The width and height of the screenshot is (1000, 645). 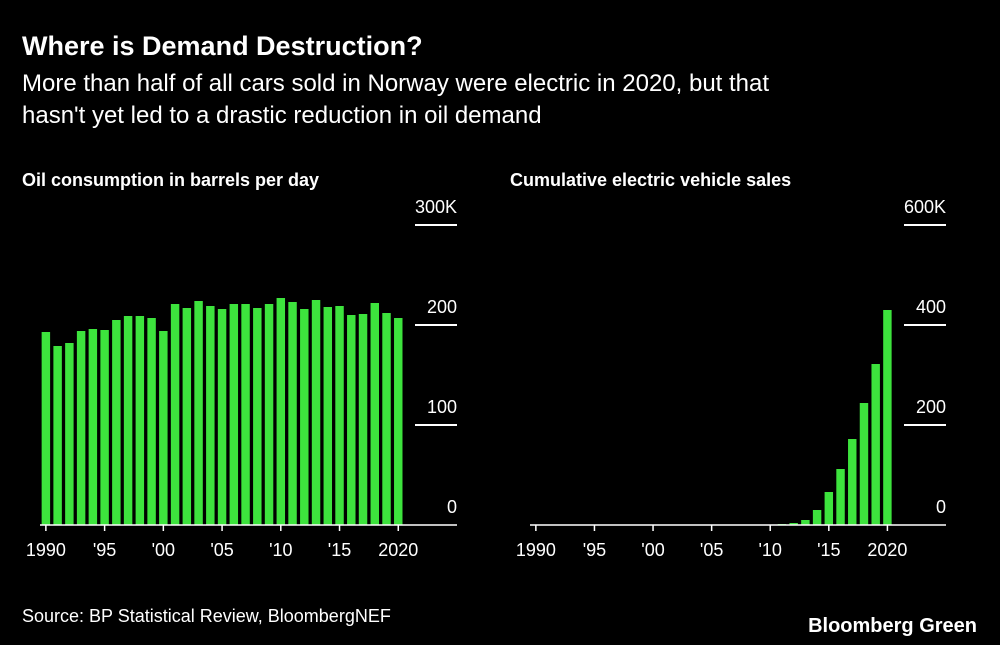 What do you see at coordinates (170, 180) in the screenshot?
I see `panel-title: Oil consumption in barrels per day` at bounding box center [170, 180].